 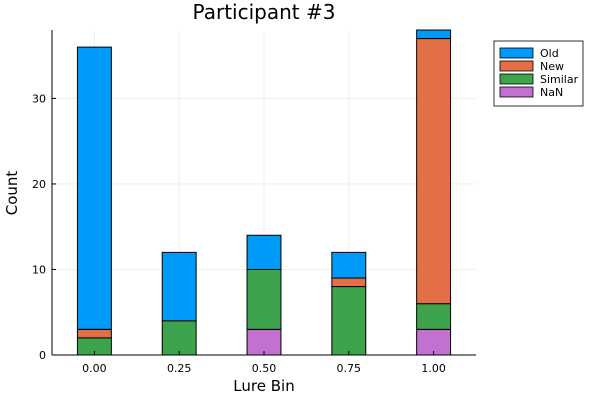 I want to click on x-axis-title: Lure Bin, so click(x=263, y=386).